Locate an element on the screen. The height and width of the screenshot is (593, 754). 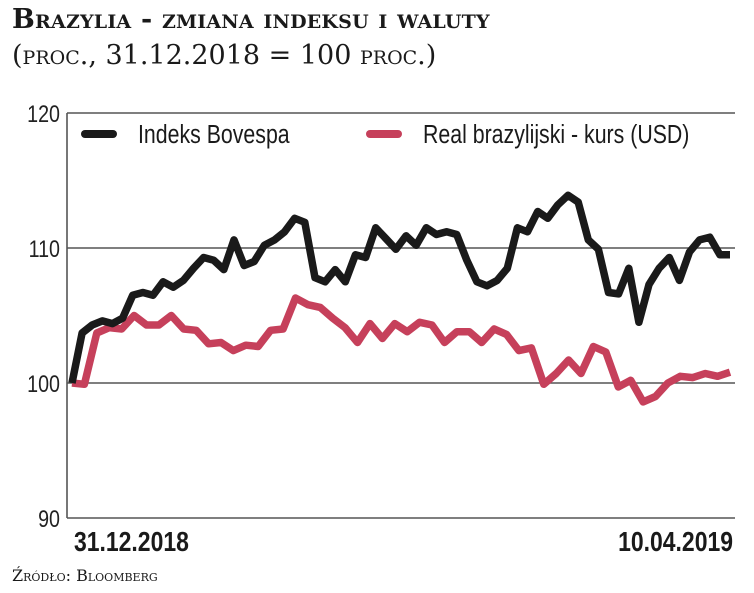
x-tick-label-end: 10.04.2019 is located at coordinates (675, 542).